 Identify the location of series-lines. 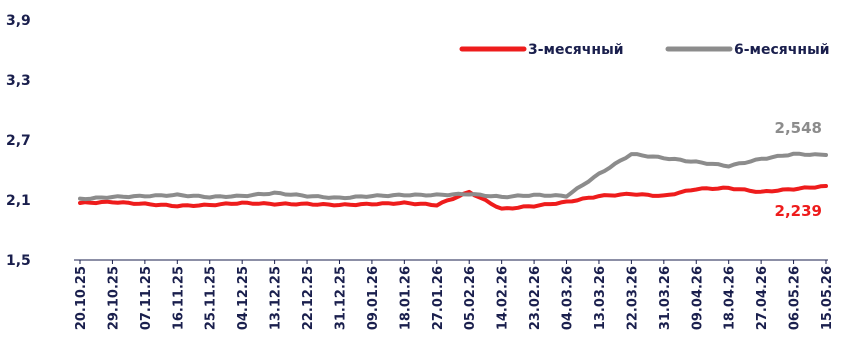
(453, 181).